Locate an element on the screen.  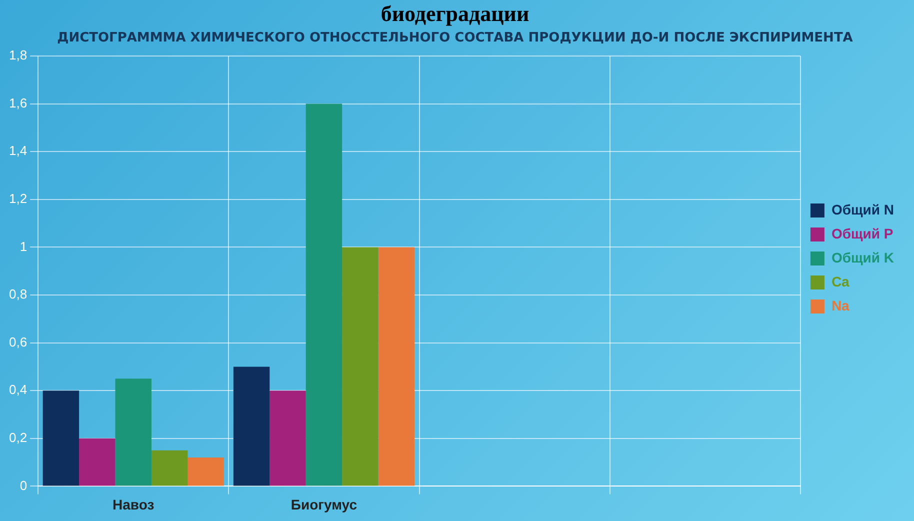
y-tick-label: 1,4 is located at coordinates (18, 150).